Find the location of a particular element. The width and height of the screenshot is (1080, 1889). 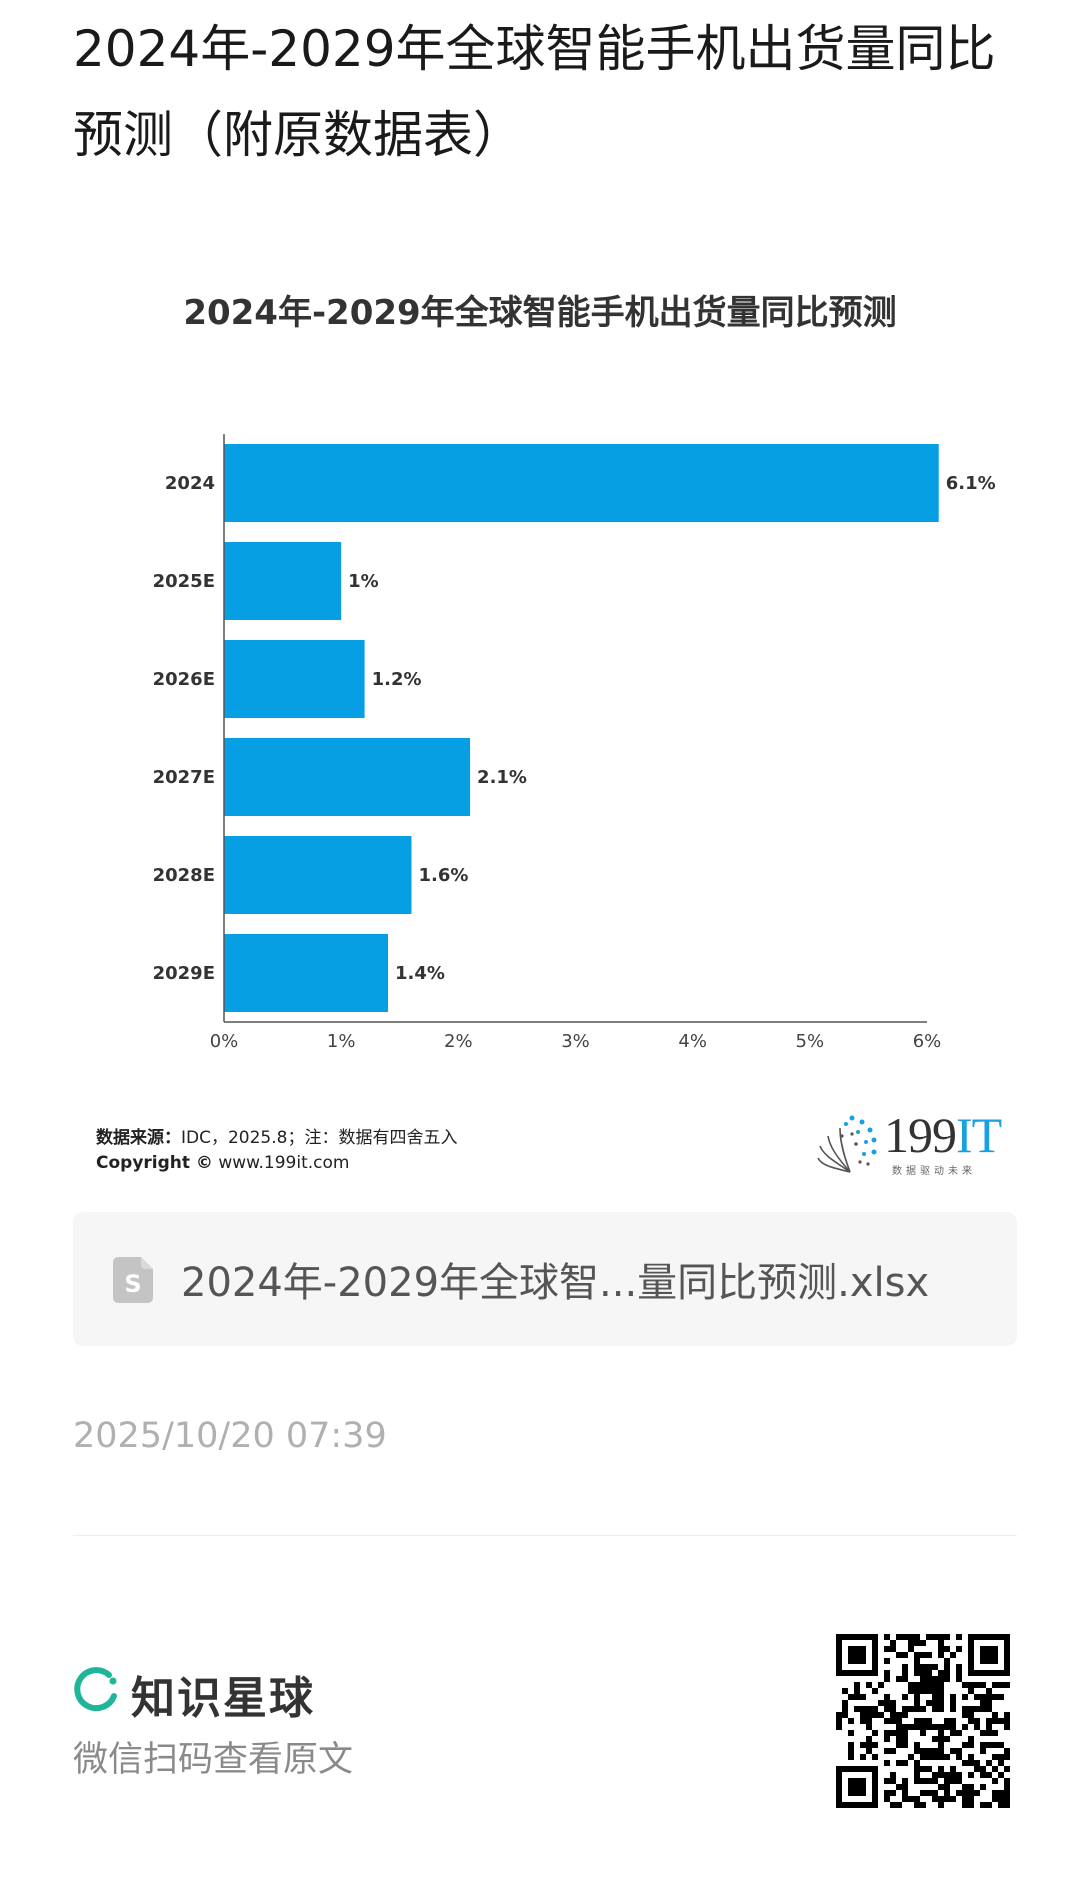

x-tick-label: 1% is located at coordinates (341, 1041).